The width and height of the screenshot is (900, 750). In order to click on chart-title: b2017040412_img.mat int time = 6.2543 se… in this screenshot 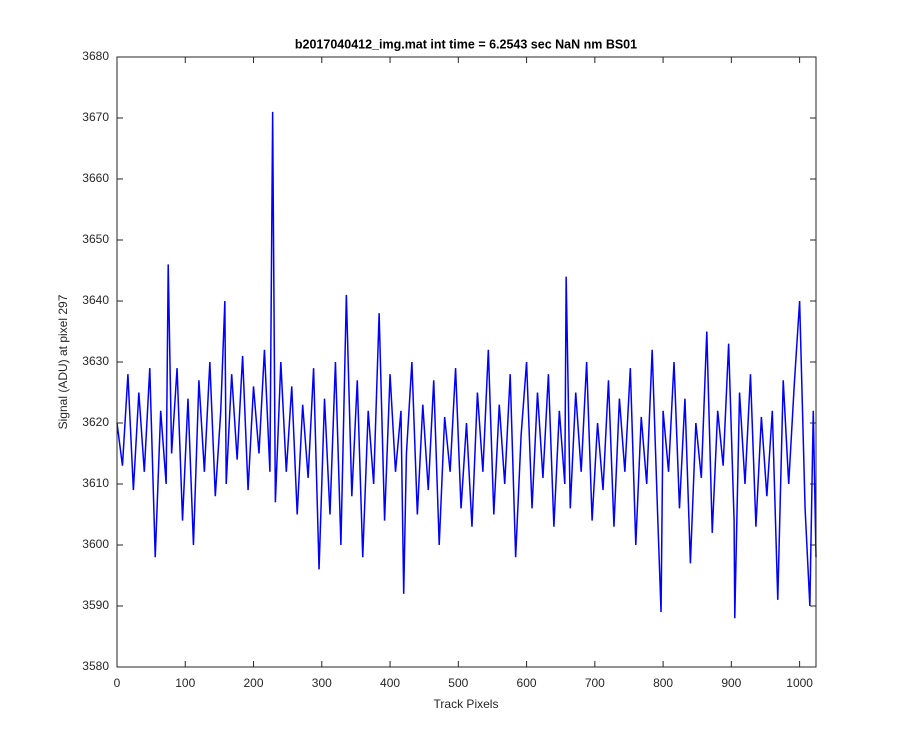, I will do `click(466, 44)`.